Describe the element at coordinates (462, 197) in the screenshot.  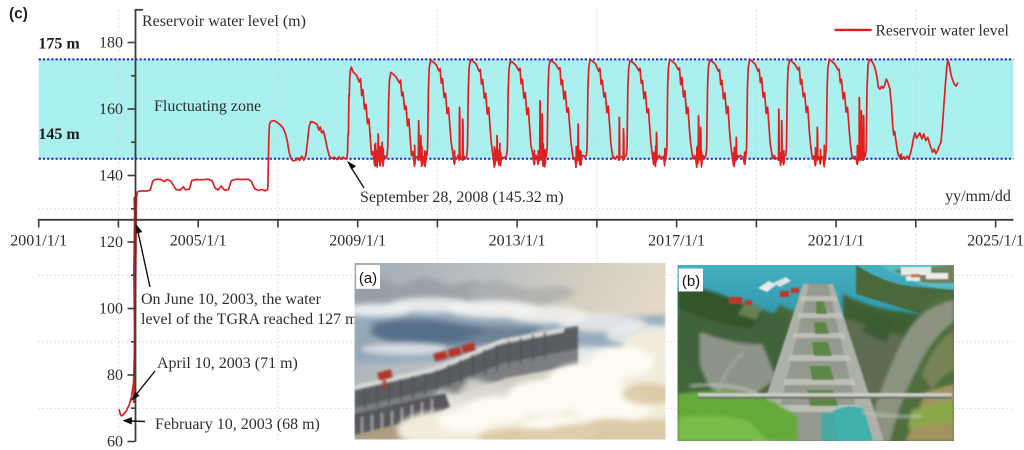
I see `svg-text: September 28, 2008 (145.32 m)` at that location.